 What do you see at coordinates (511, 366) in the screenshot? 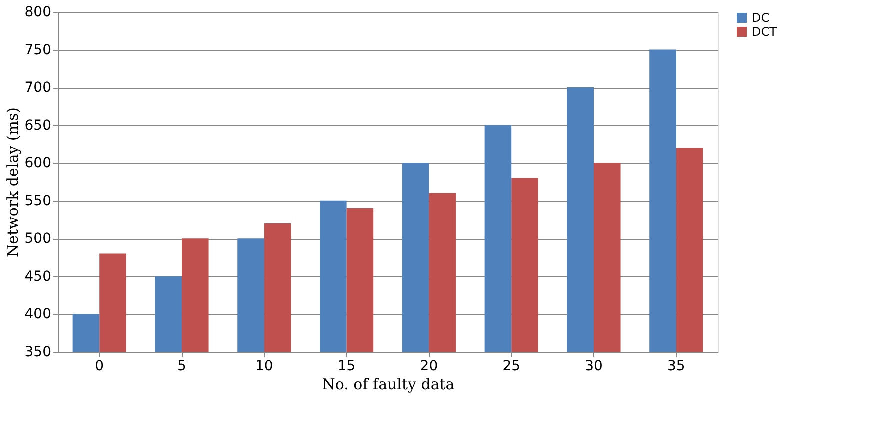
I see `x-tick-label: 25` at bounding box center [511, 366].